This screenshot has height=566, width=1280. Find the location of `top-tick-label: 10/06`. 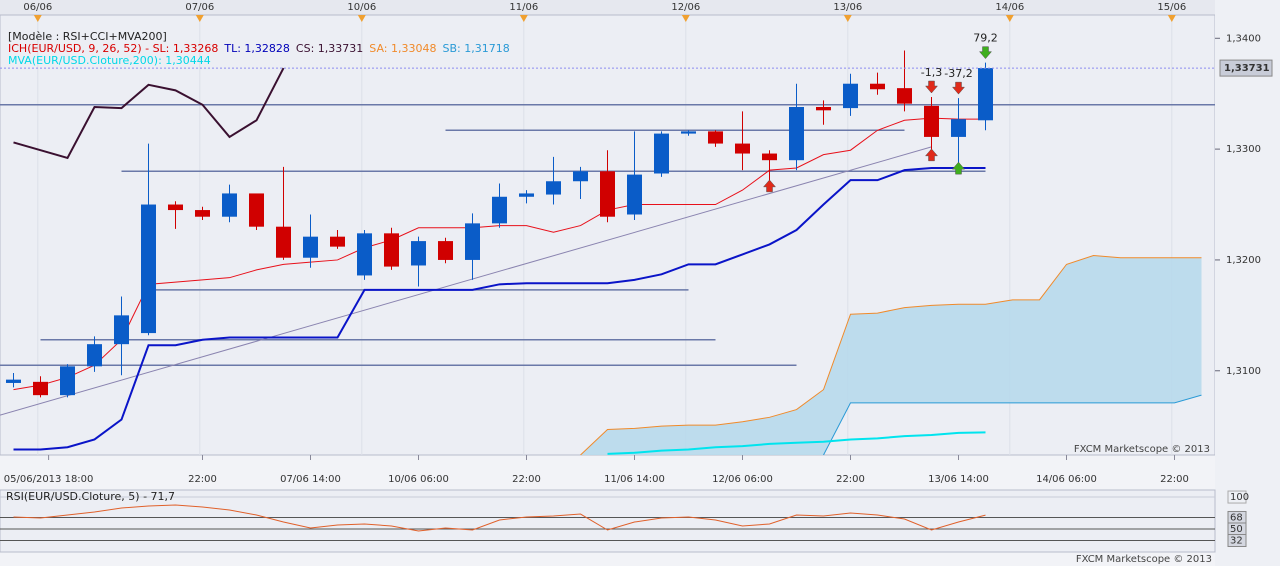

top-tick-label: 10/06 is located at coordinates (361, 7).